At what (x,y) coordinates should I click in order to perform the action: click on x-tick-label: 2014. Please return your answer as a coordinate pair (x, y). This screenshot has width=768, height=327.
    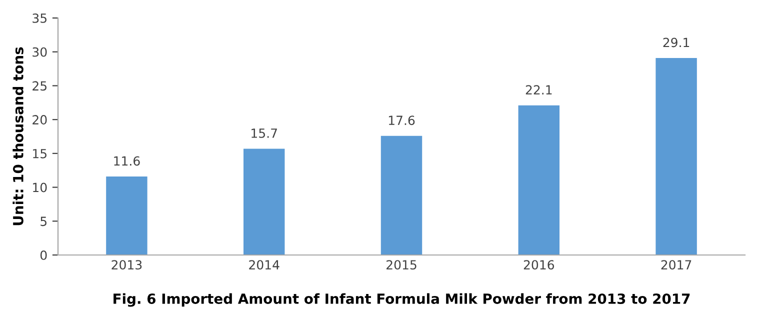
    Looking at the image, I should click on (264, 265).